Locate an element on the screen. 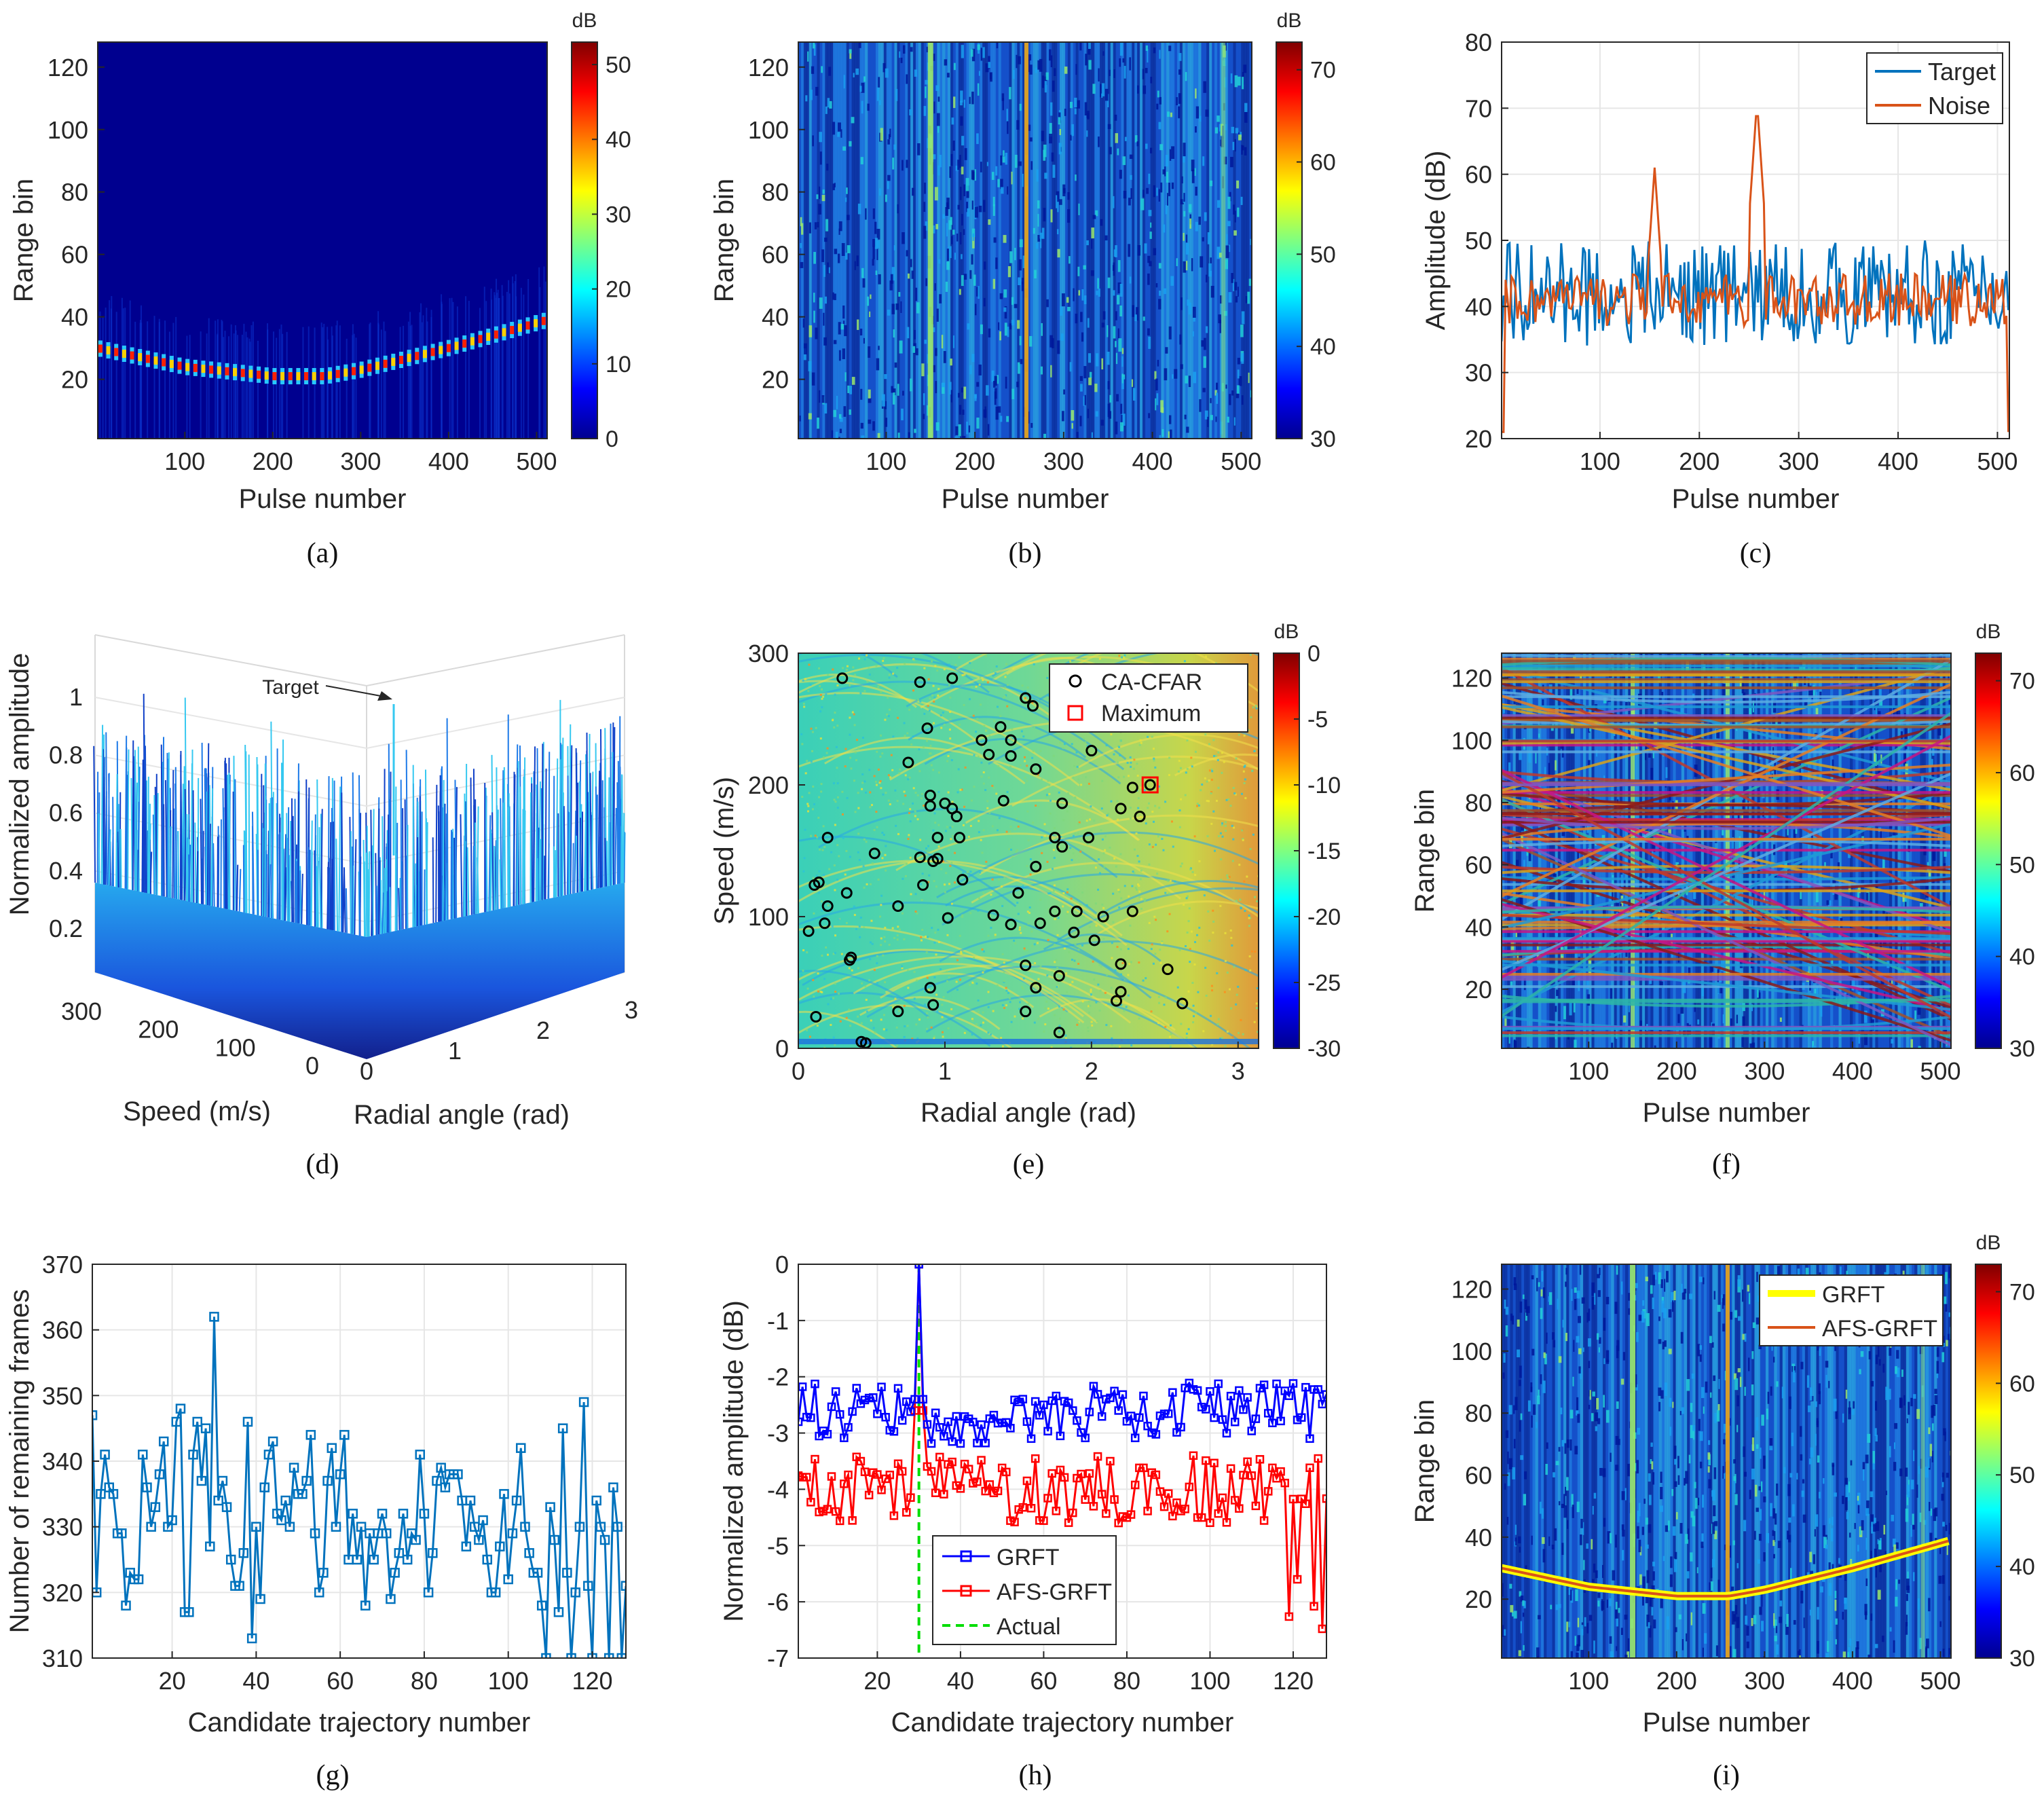  legend-marker-afs is located at coordinates (966, 1591).